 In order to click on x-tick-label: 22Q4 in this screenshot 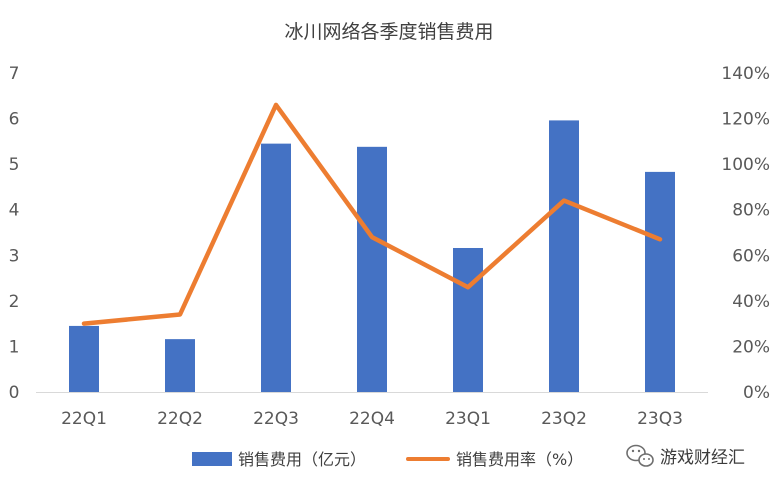, I will do `click(372, 419)`.